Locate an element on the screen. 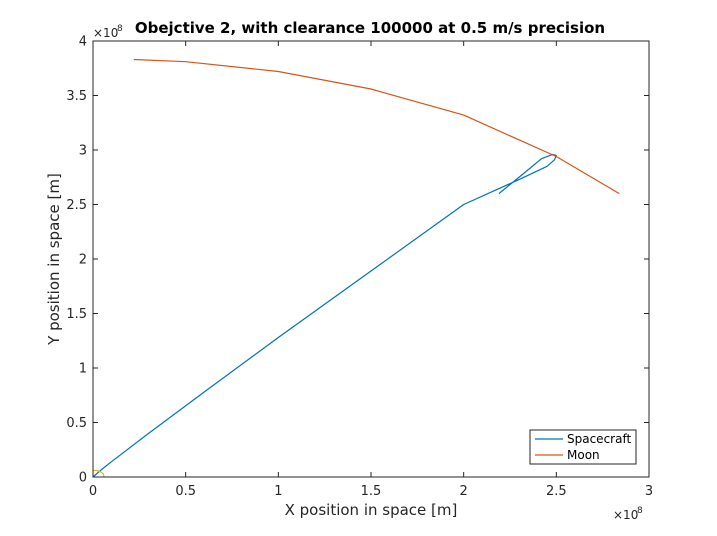 Image resolution: width=717 pixels, height=536 pixels. y-axis-label: Y position in space [m] is located at coordinates (54, 259).